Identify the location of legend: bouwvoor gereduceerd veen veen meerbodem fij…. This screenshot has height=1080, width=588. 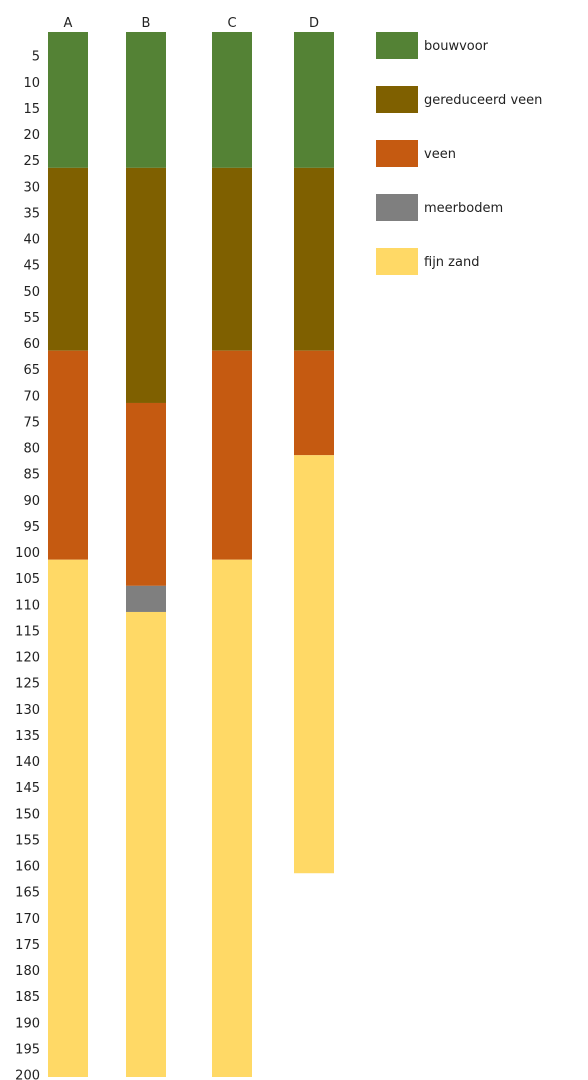
(459, 153).